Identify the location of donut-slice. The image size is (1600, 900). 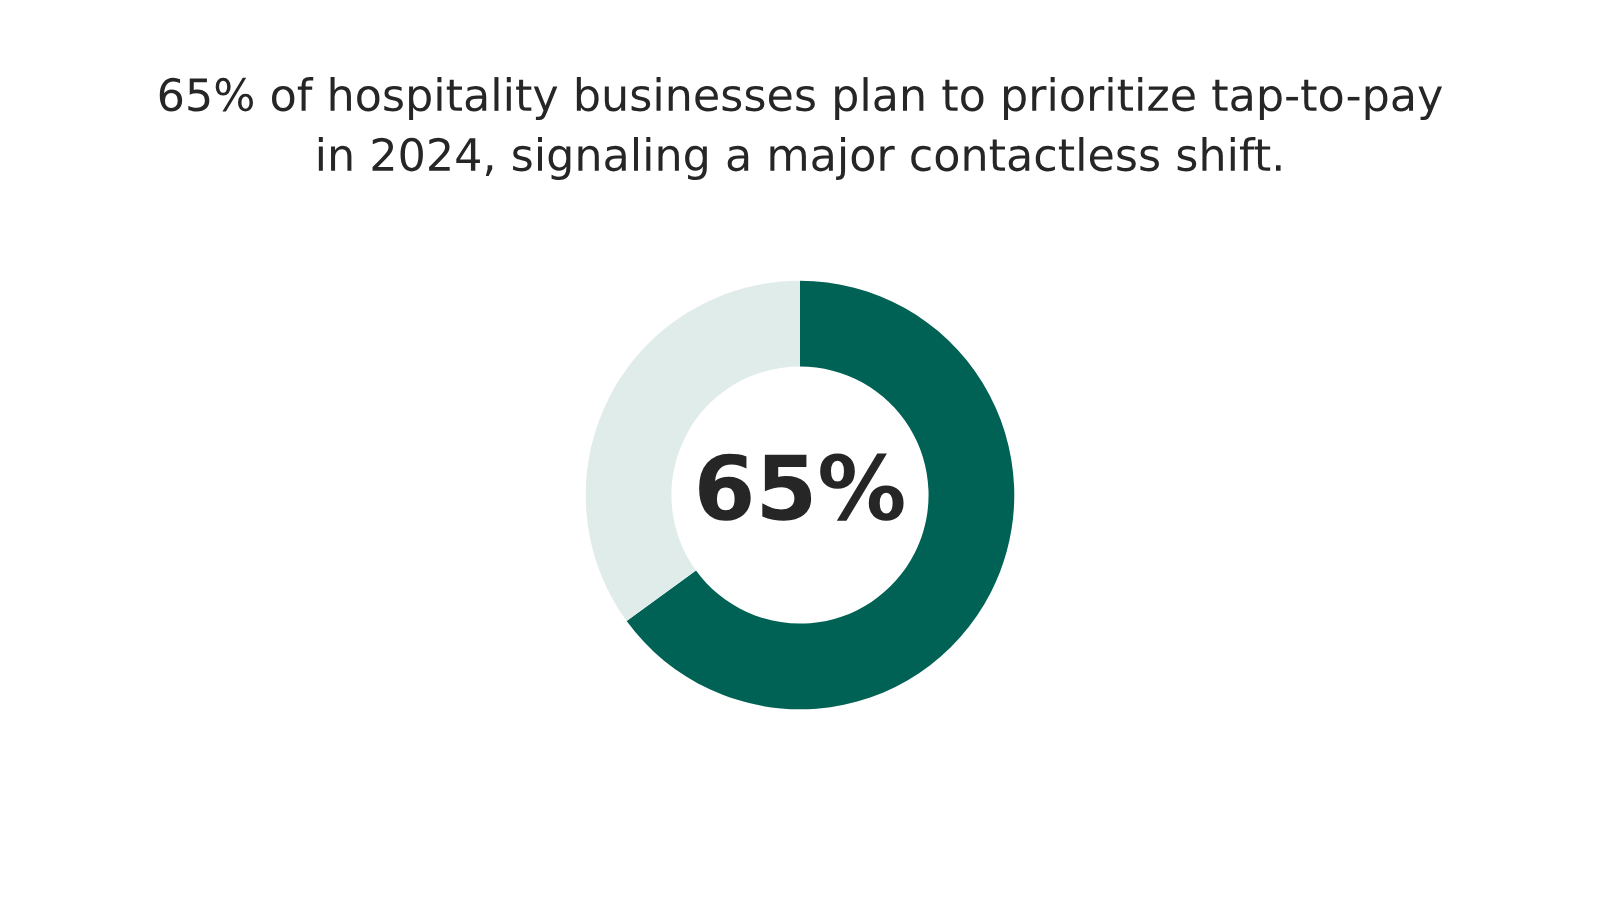
(820, 495).